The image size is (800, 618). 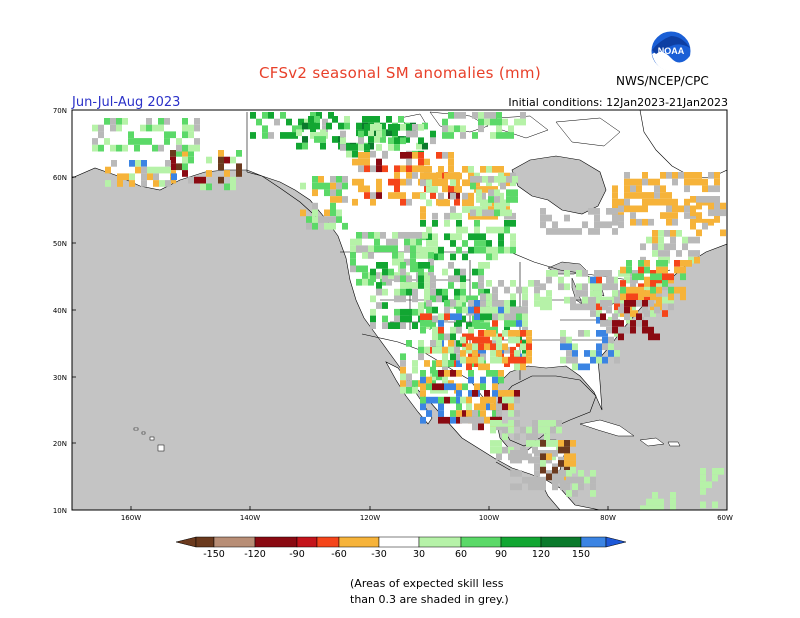 I want to click on colorbar-tick-1: -150, so click(x=214, y=554).